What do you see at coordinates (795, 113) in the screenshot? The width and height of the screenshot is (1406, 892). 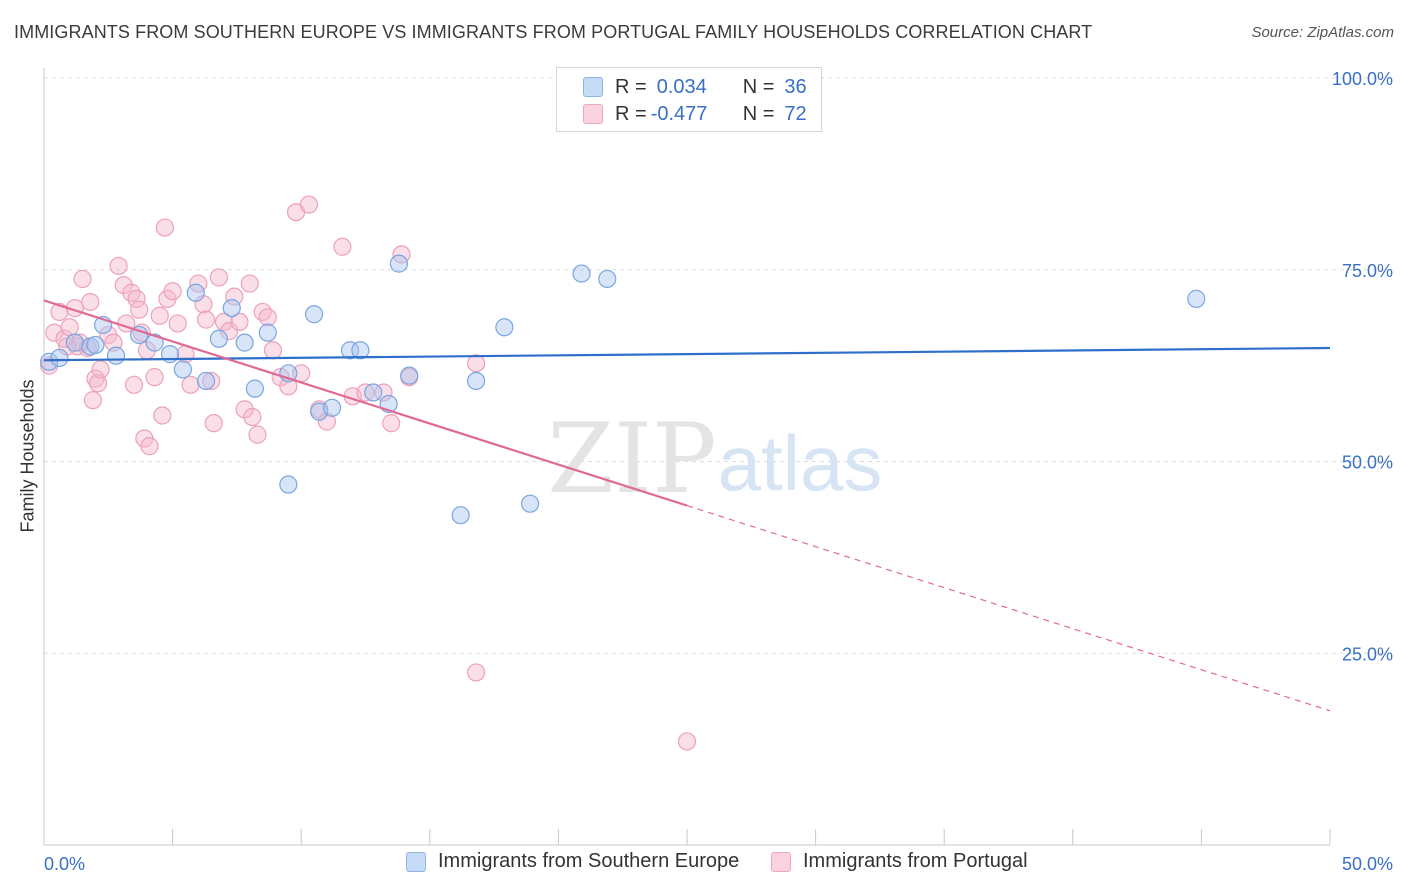 I see `legend-n-value: 72` at bounding box center [795, 113].